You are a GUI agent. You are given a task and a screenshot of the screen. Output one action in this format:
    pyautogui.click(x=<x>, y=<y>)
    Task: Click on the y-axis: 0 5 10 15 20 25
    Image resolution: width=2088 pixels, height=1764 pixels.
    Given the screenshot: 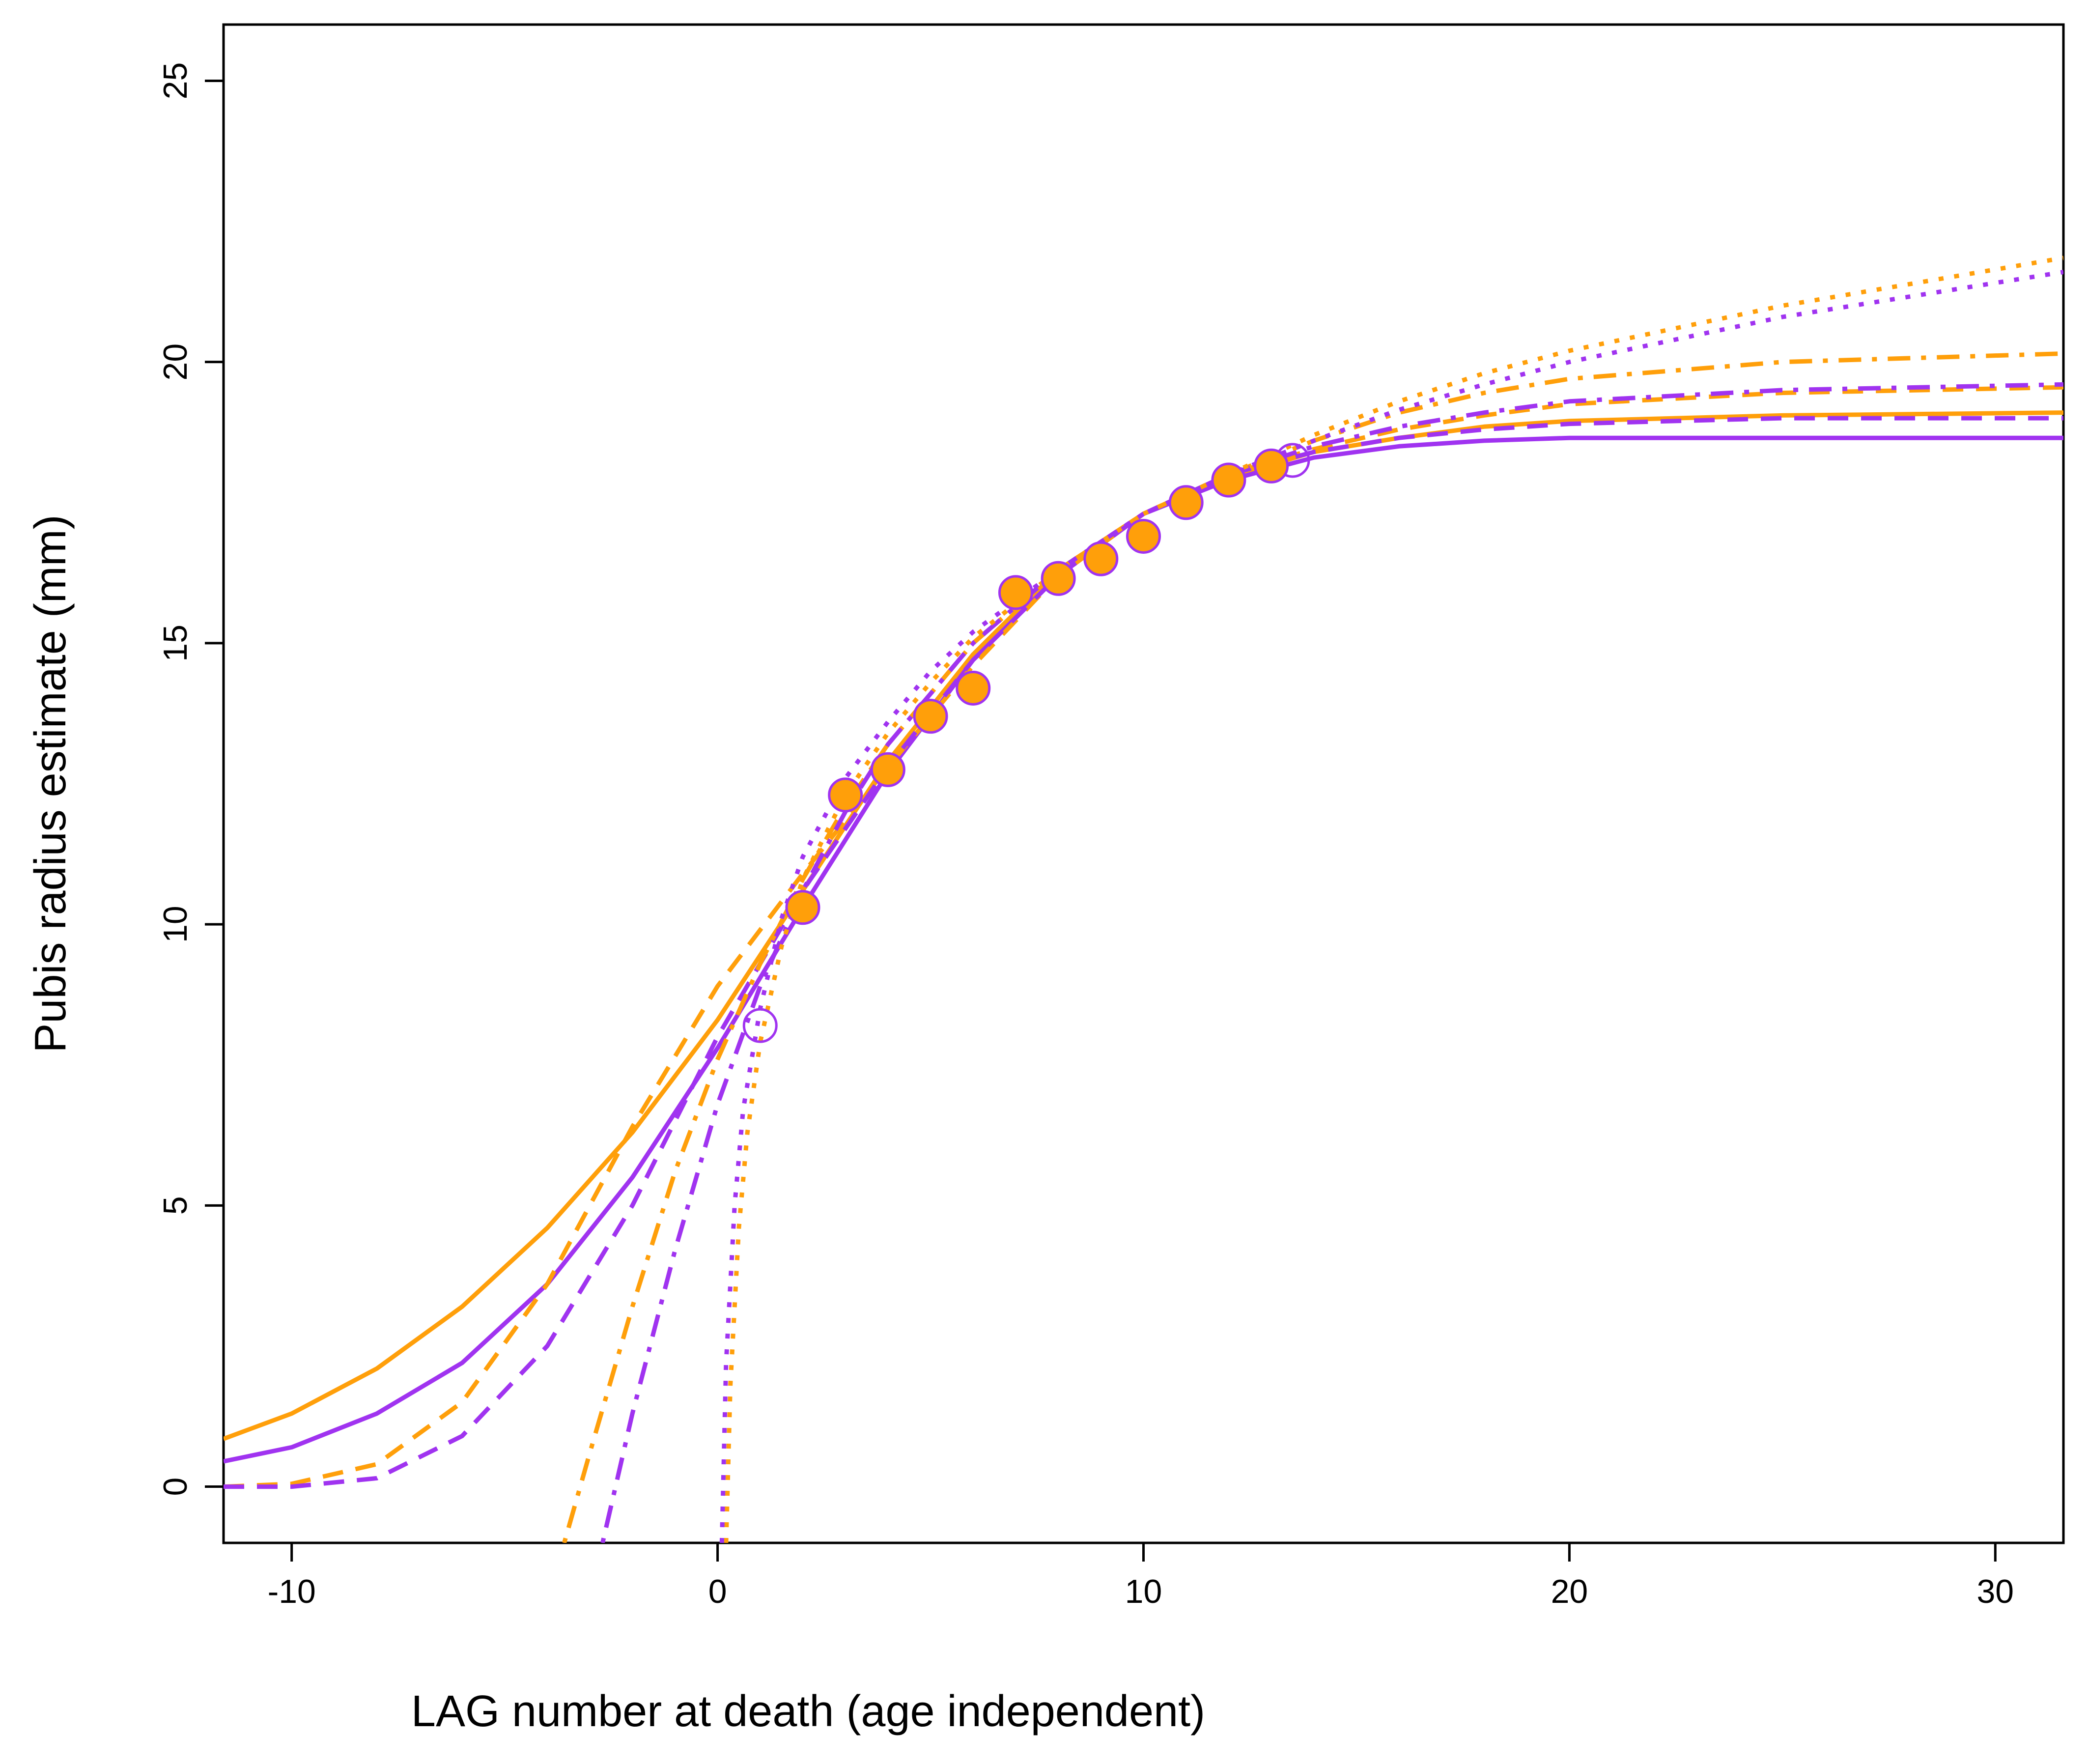 What is the action you would take?
    pyautogui.click(x=190, y=779)
    